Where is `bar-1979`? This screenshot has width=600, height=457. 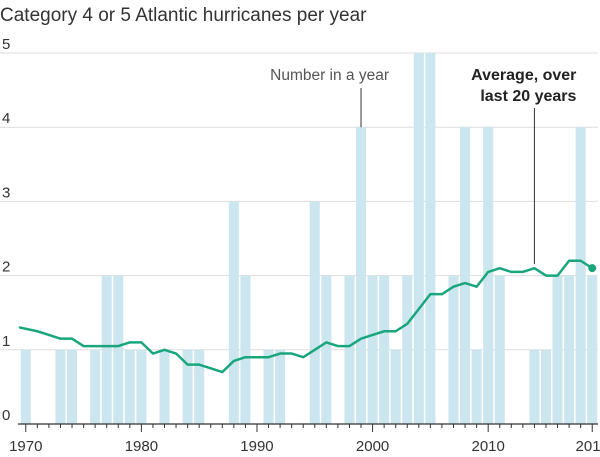
bar-1979 is located at coordinates (129, 386).